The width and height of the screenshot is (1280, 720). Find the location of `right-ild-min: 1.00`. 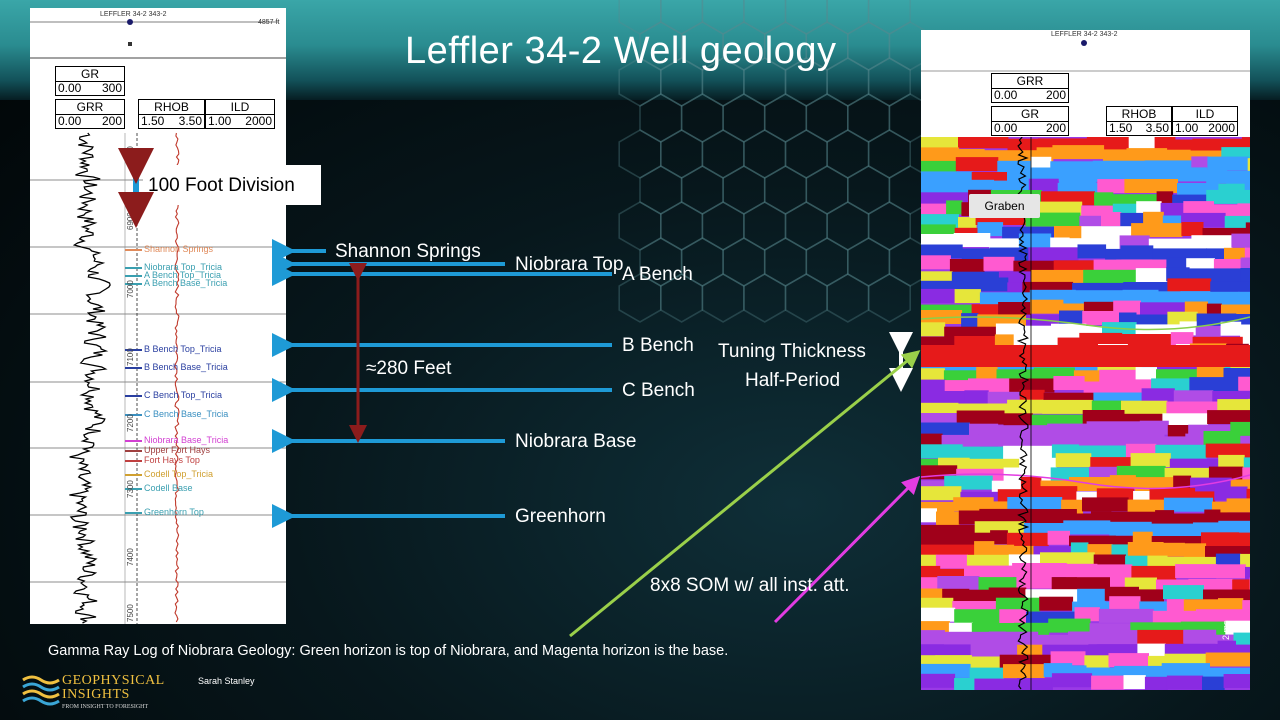

right-ild-min: 1.00 is located at coordinates (1187, 128).